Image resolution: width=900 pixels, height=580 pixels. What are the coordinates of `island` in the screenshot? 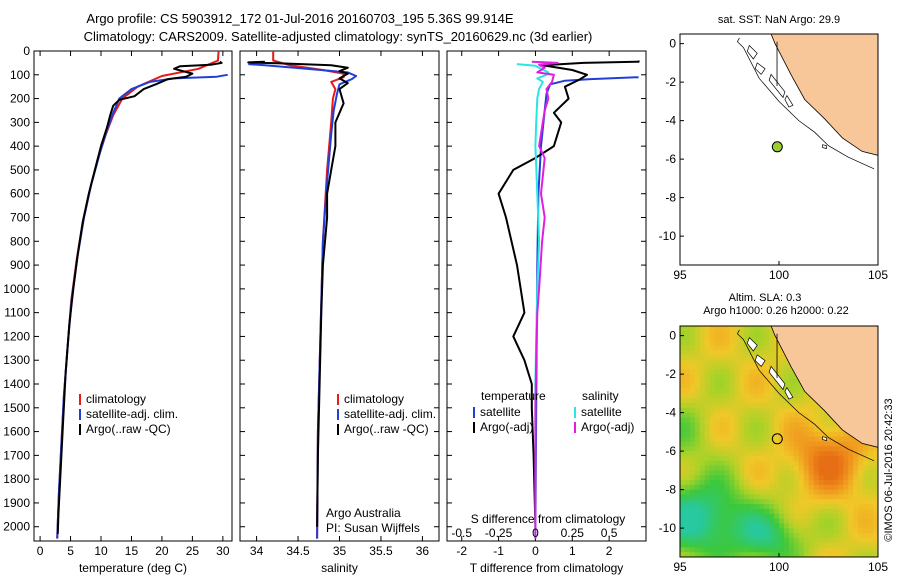 It's located at (752, 344).